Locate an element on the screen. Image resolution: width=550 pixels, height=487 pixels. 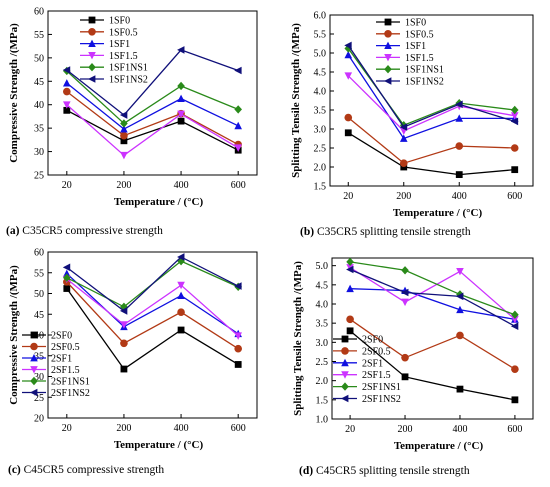
y-tick-label: 35 is located at coordinates (39, 129).